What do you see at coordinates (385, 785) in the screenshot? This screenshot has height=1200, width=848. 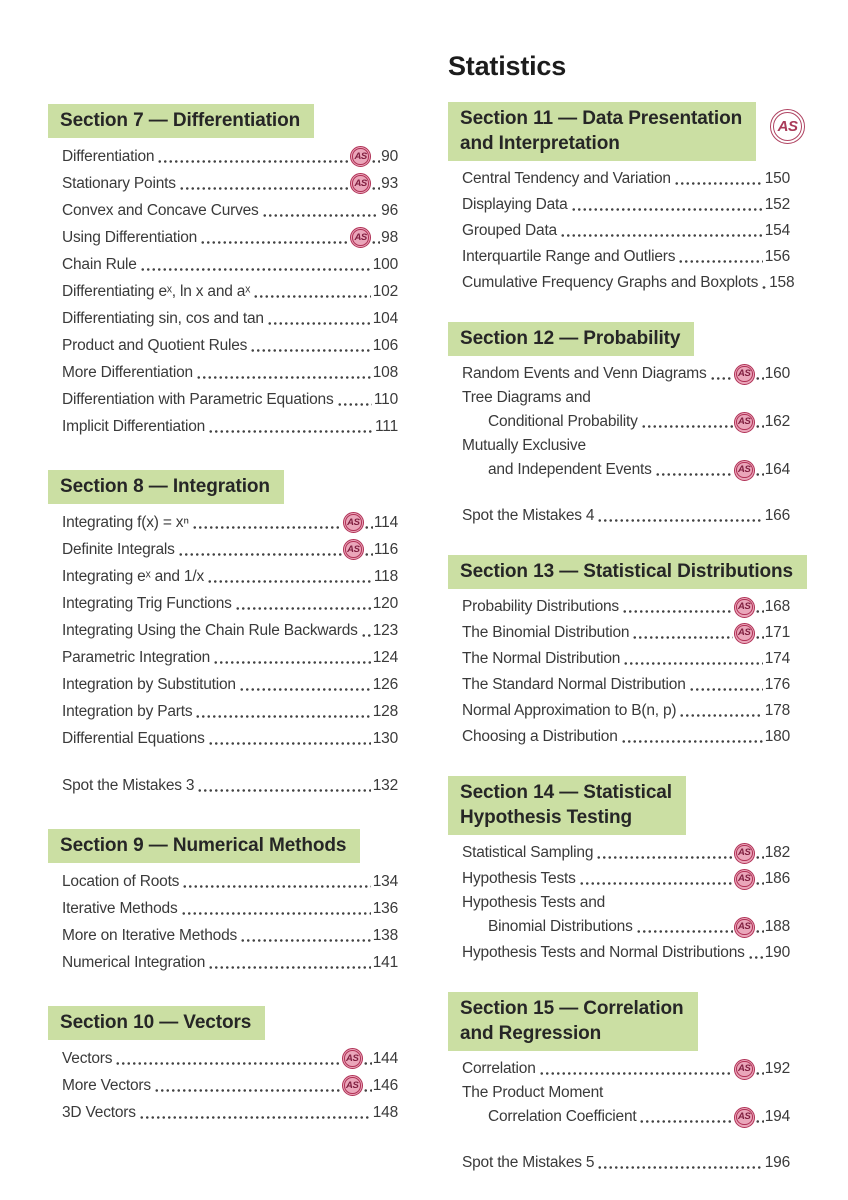 I see `entry-page-number: 132` at bounding box center [385, 785].